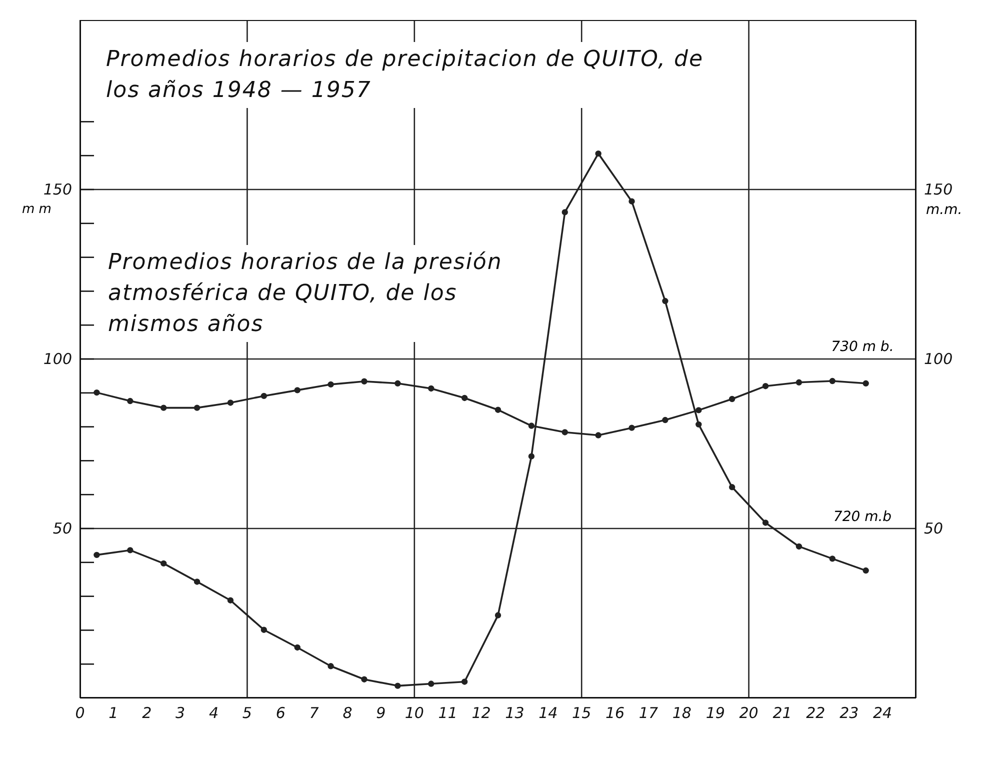 This screenshot has height=759, width=997. Describe the element at coordinates (181, 713) in the screenshot. I see `x-tick-label: 3` at that location.